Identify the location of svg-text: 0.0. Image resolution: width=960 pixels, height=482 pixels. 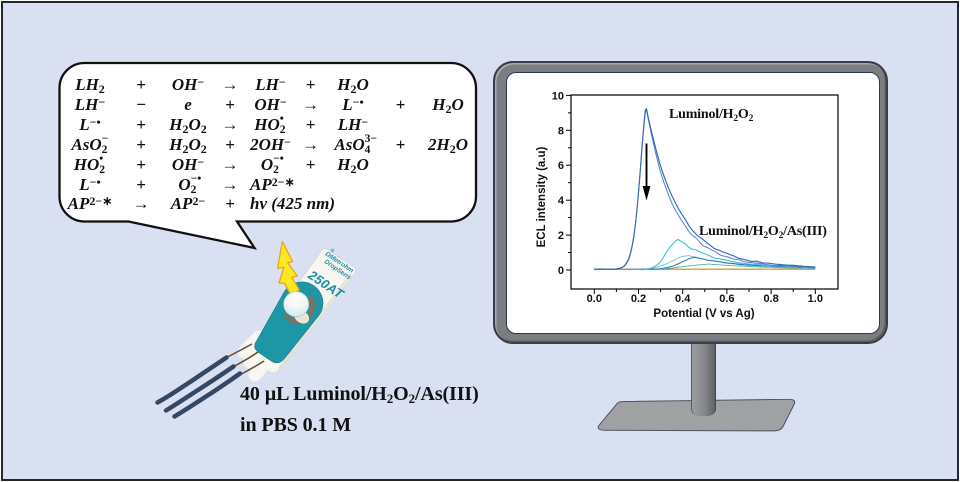
(594, 299).